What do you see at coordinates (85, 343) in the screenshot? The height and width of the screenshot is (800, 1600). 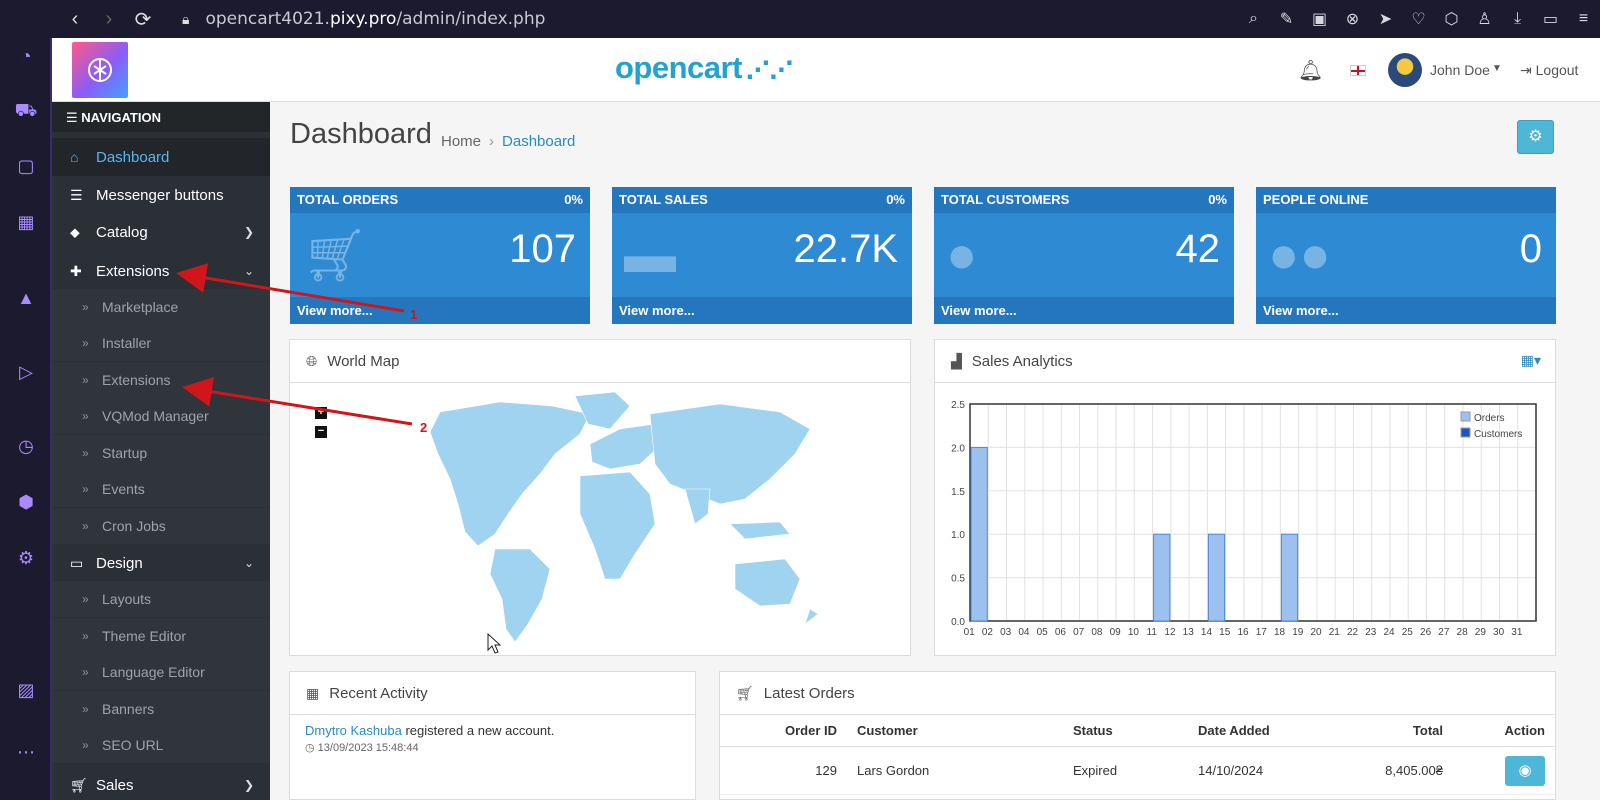 I see `double-chevron-icon: »` at bounding box center [85, 343].